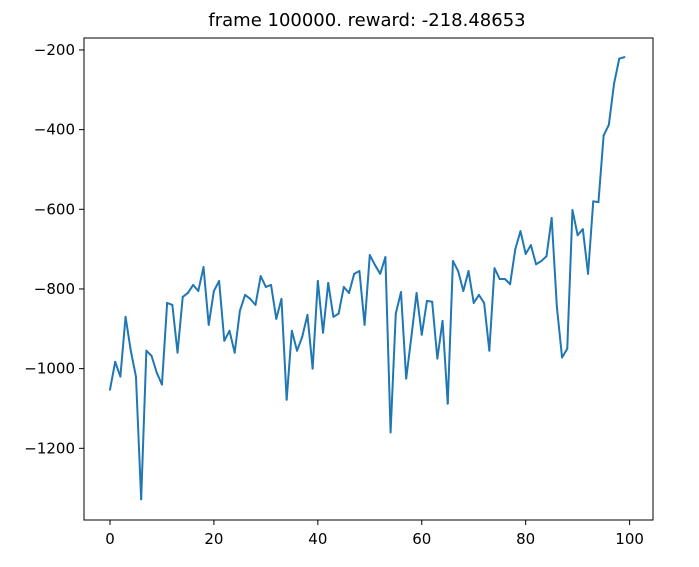  Describe the element at coordinates (110, 539) in the screenshot. I see `x-tick-label: 0` at that location.